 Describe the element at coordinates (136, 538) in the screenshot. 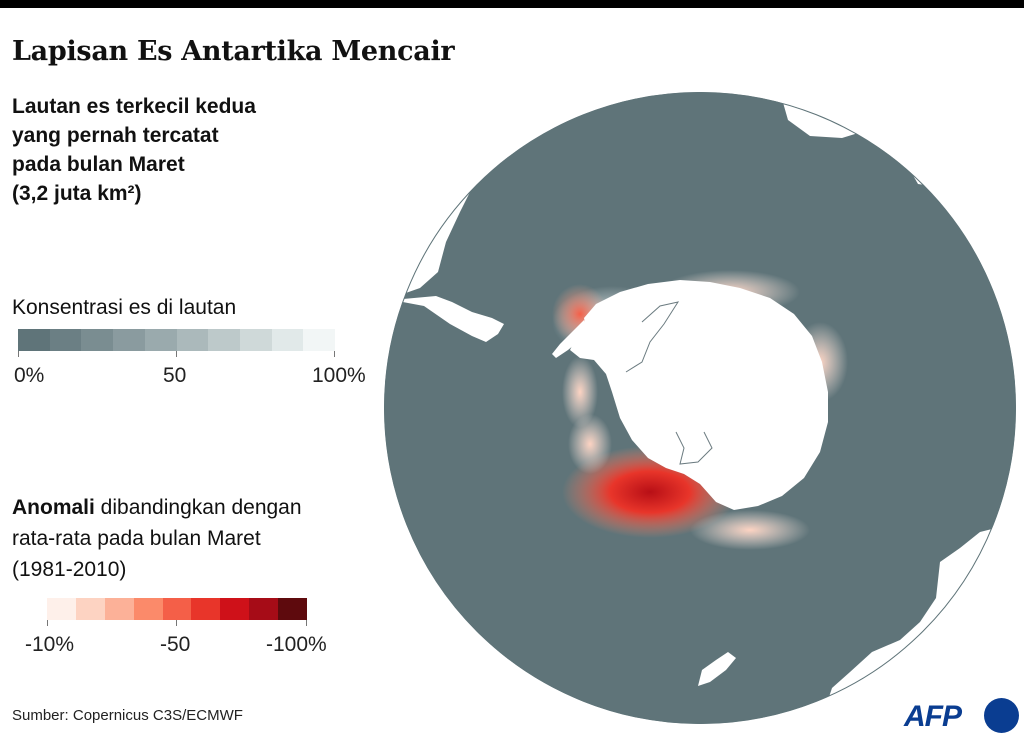

I see `anomaly-title-line: rata-rata pada bulan Maret` at that location.